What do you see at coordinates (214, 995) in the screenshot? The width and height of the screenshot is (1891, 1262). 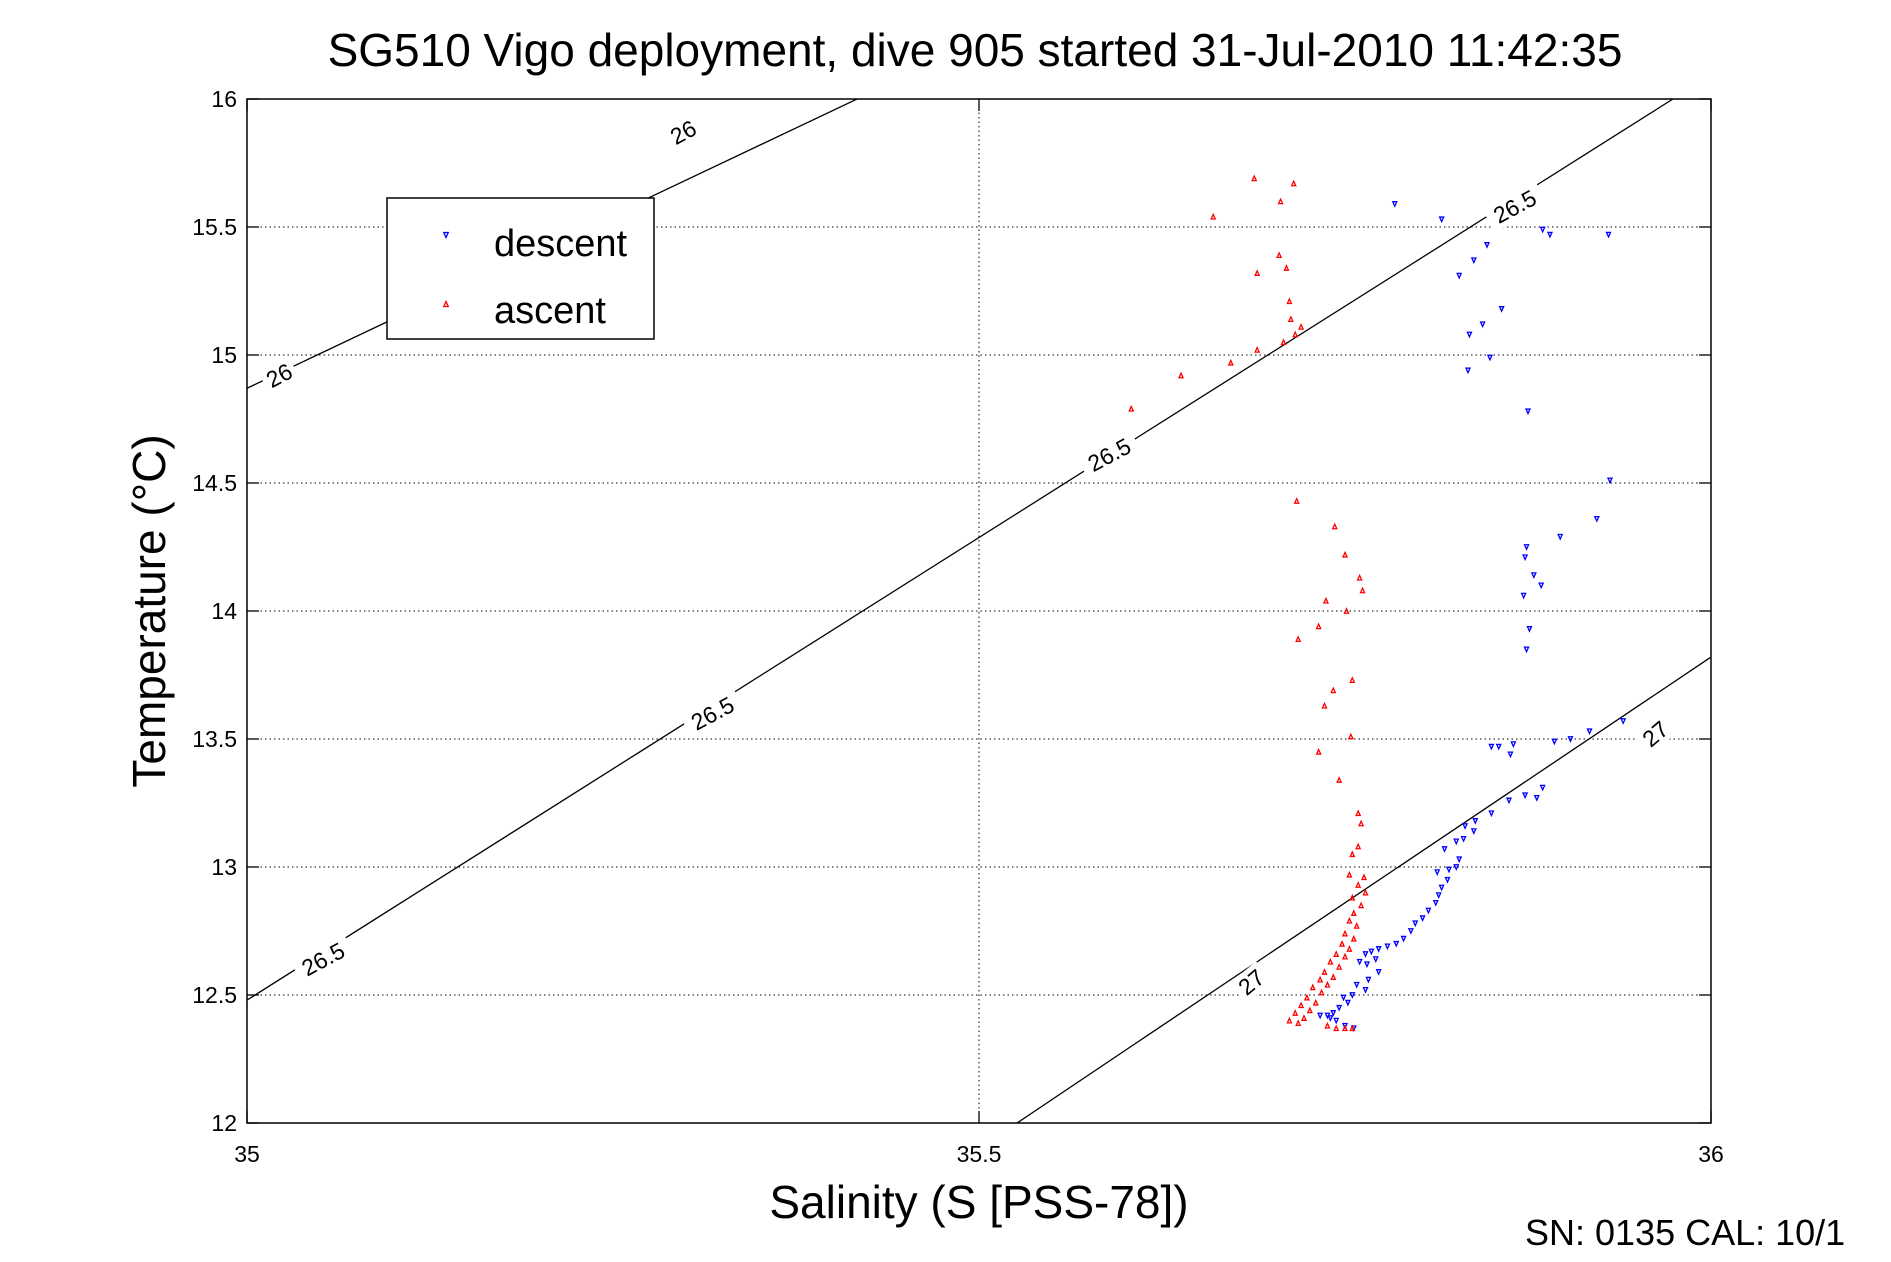 I see `y-tick-label: 12.5` at bounding box center [214, 995].